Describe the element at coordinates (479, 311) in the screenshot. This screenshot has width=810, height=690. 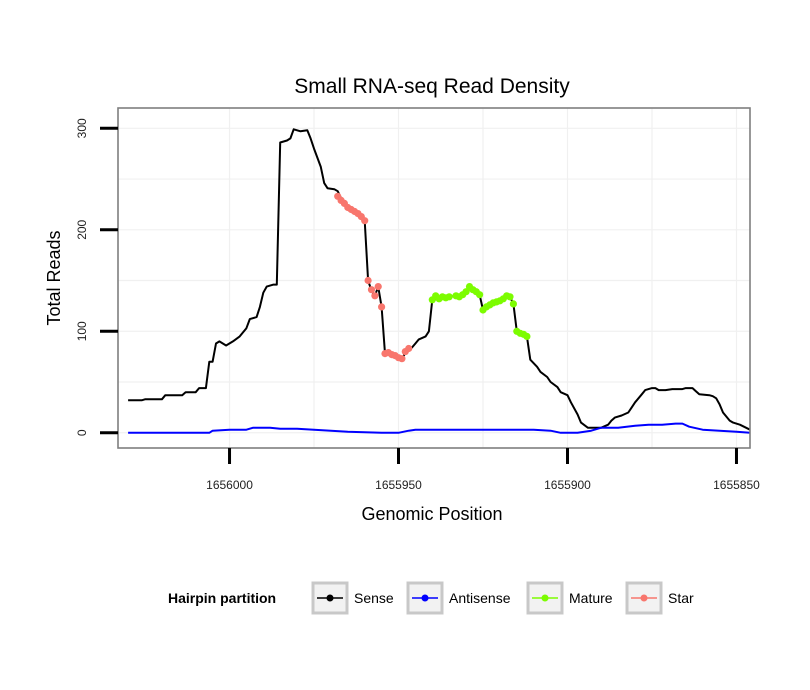
I see `series-mature` at that location.